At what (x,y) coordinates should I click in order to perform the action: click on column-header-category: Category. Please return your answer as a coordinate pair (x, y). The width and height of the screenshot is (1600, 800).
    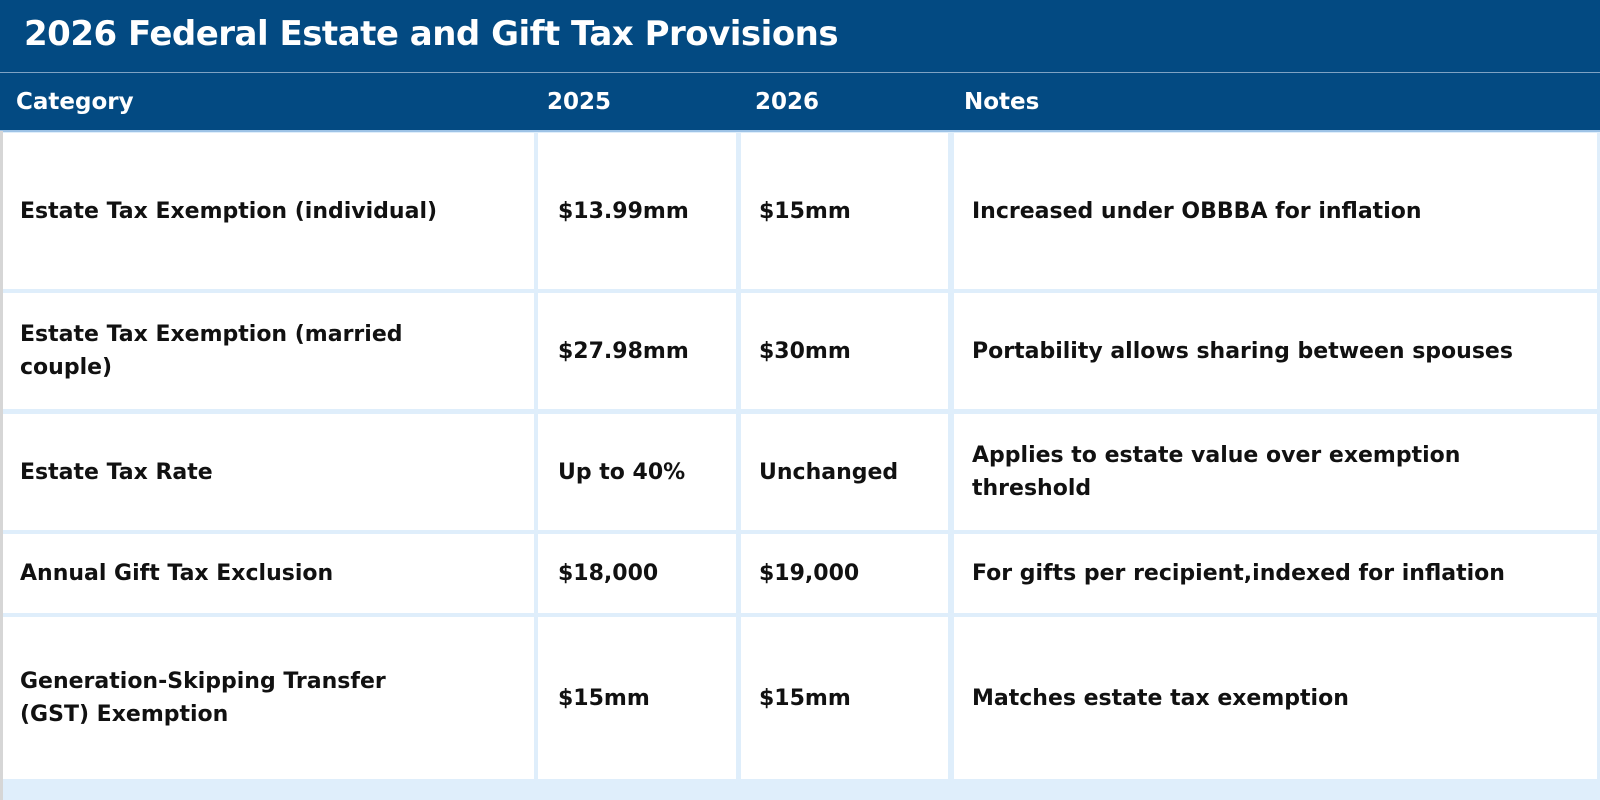
    Looking at the image, I should click on (75, 102).